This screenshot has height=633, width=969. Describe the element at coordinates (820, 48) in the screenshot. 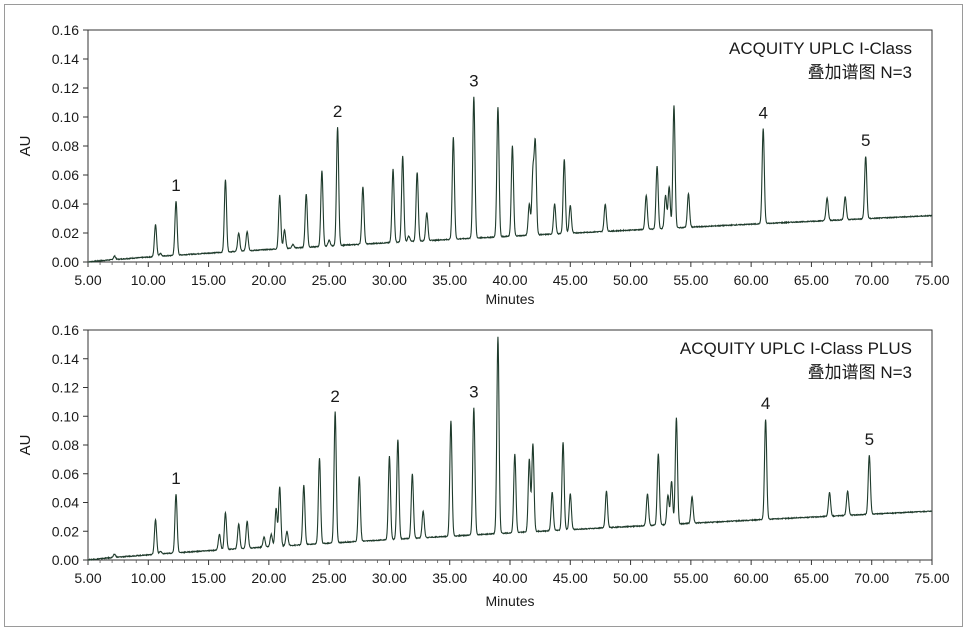

I see `chart-title-line: ACQUITY UPLC I-Class` at that location.